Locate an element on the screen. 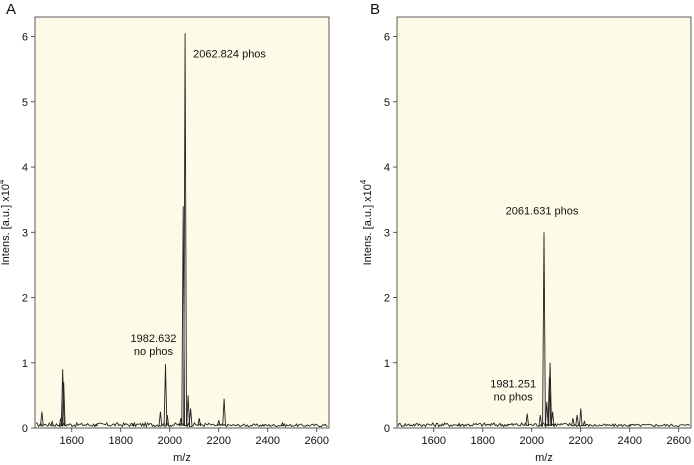 The image size is (694, 465). y-axis-label-exponent-a: 4 is located at coordinates (3, 181).